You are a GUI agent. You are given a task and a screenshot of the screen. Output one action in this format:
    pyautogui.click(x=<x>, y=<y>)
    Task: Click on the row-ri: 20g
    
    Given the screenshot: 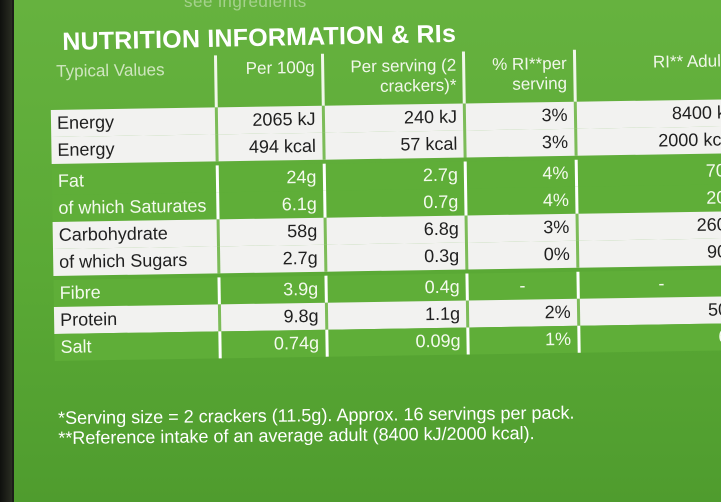 What is the action you would take?
    pyautogui.click(x=648, y=199)
    